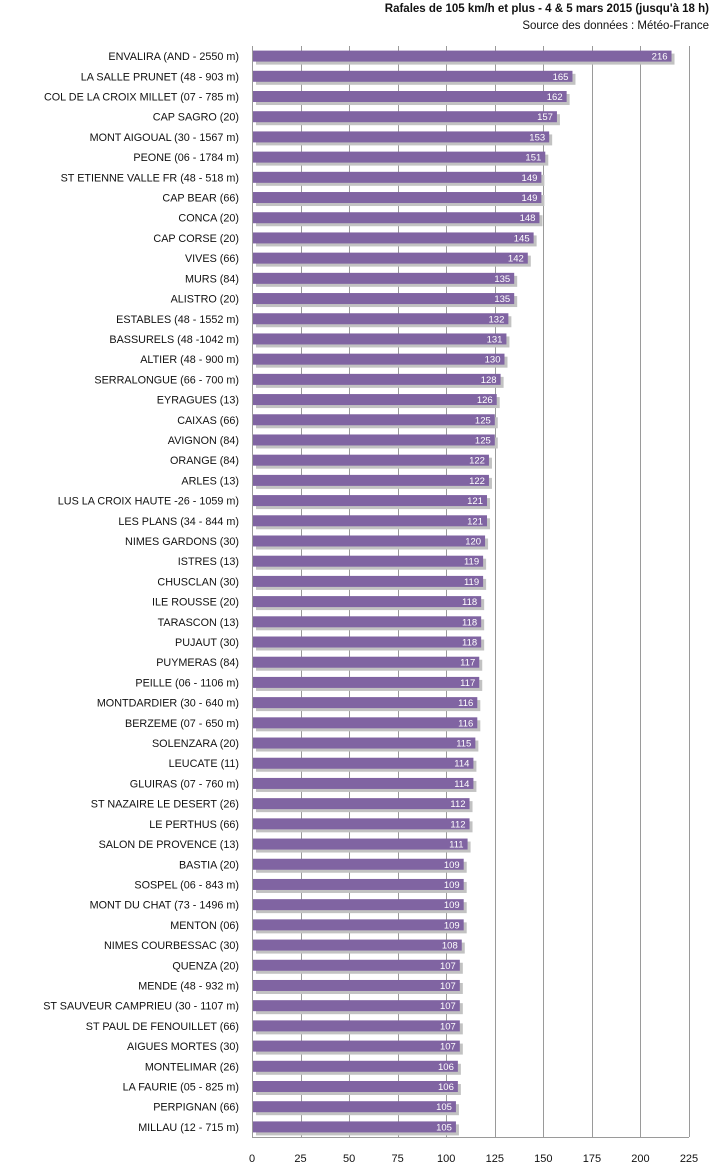  I want to click on bar-value-label: 122, so click(477, 461).